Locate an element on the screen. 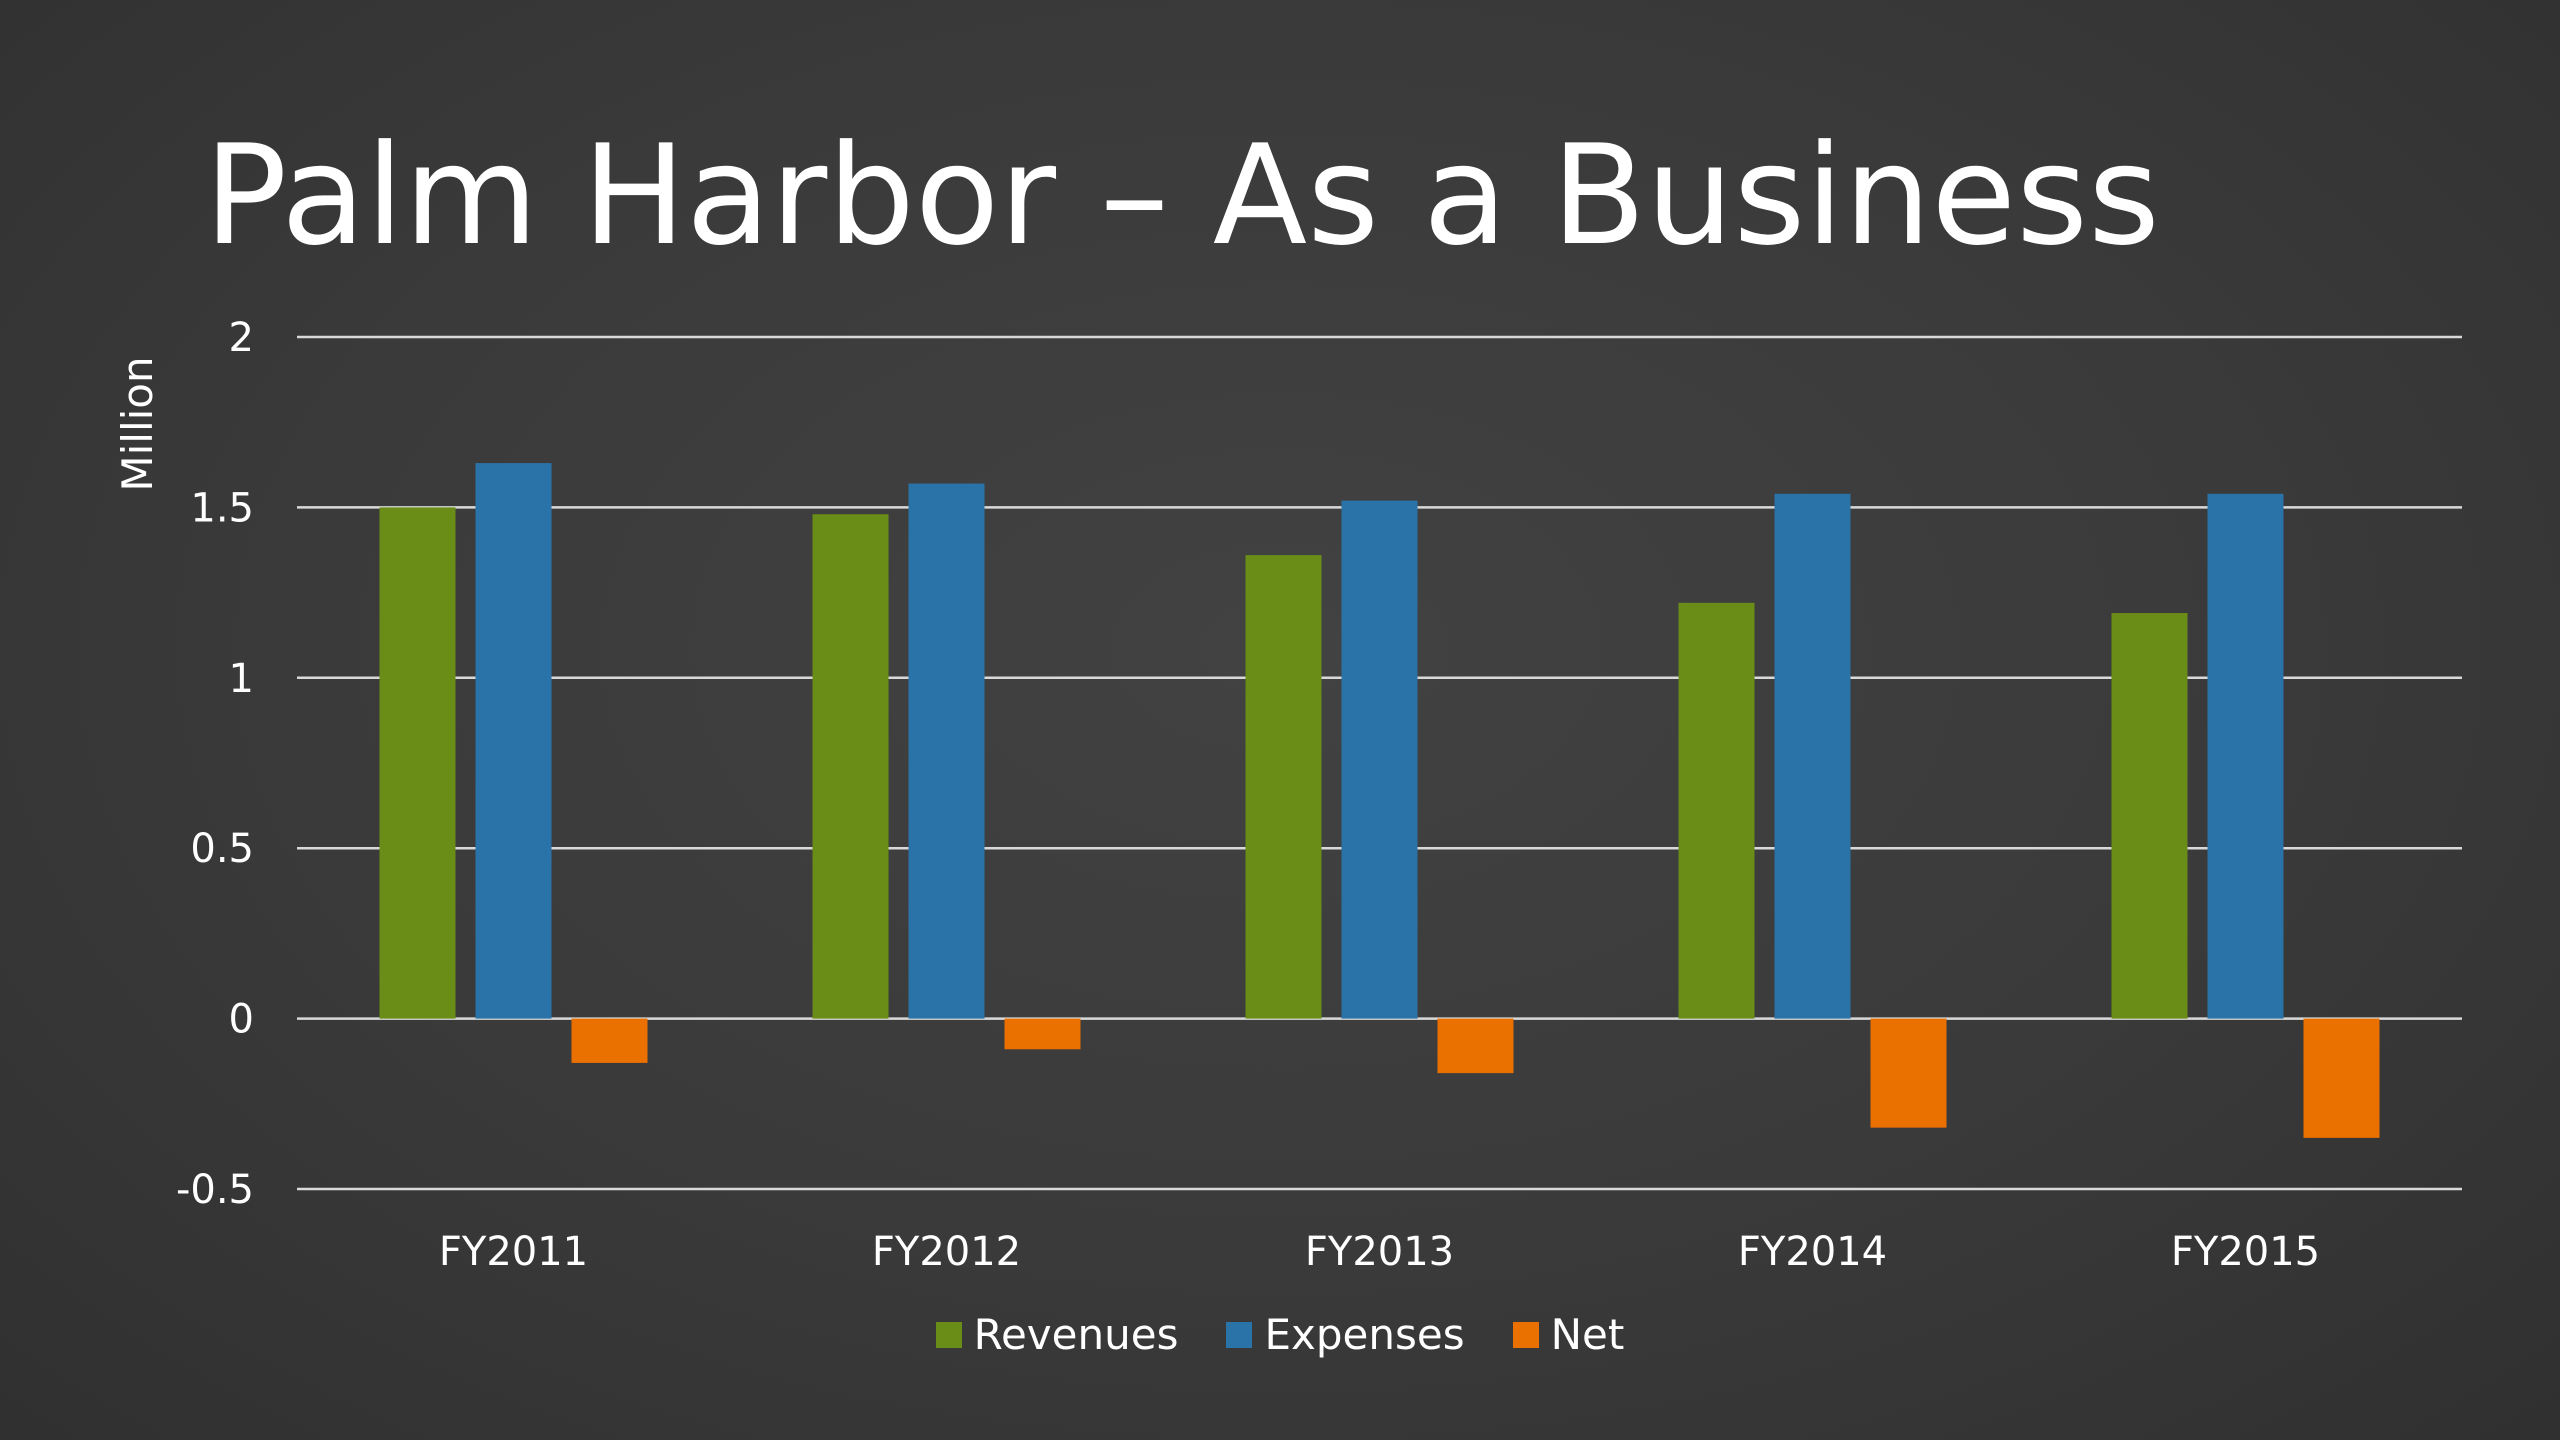 The height and width of the screenshot is (1440, 2560). bar-expenses-fy2015 is located at coordinates (2245, 756).